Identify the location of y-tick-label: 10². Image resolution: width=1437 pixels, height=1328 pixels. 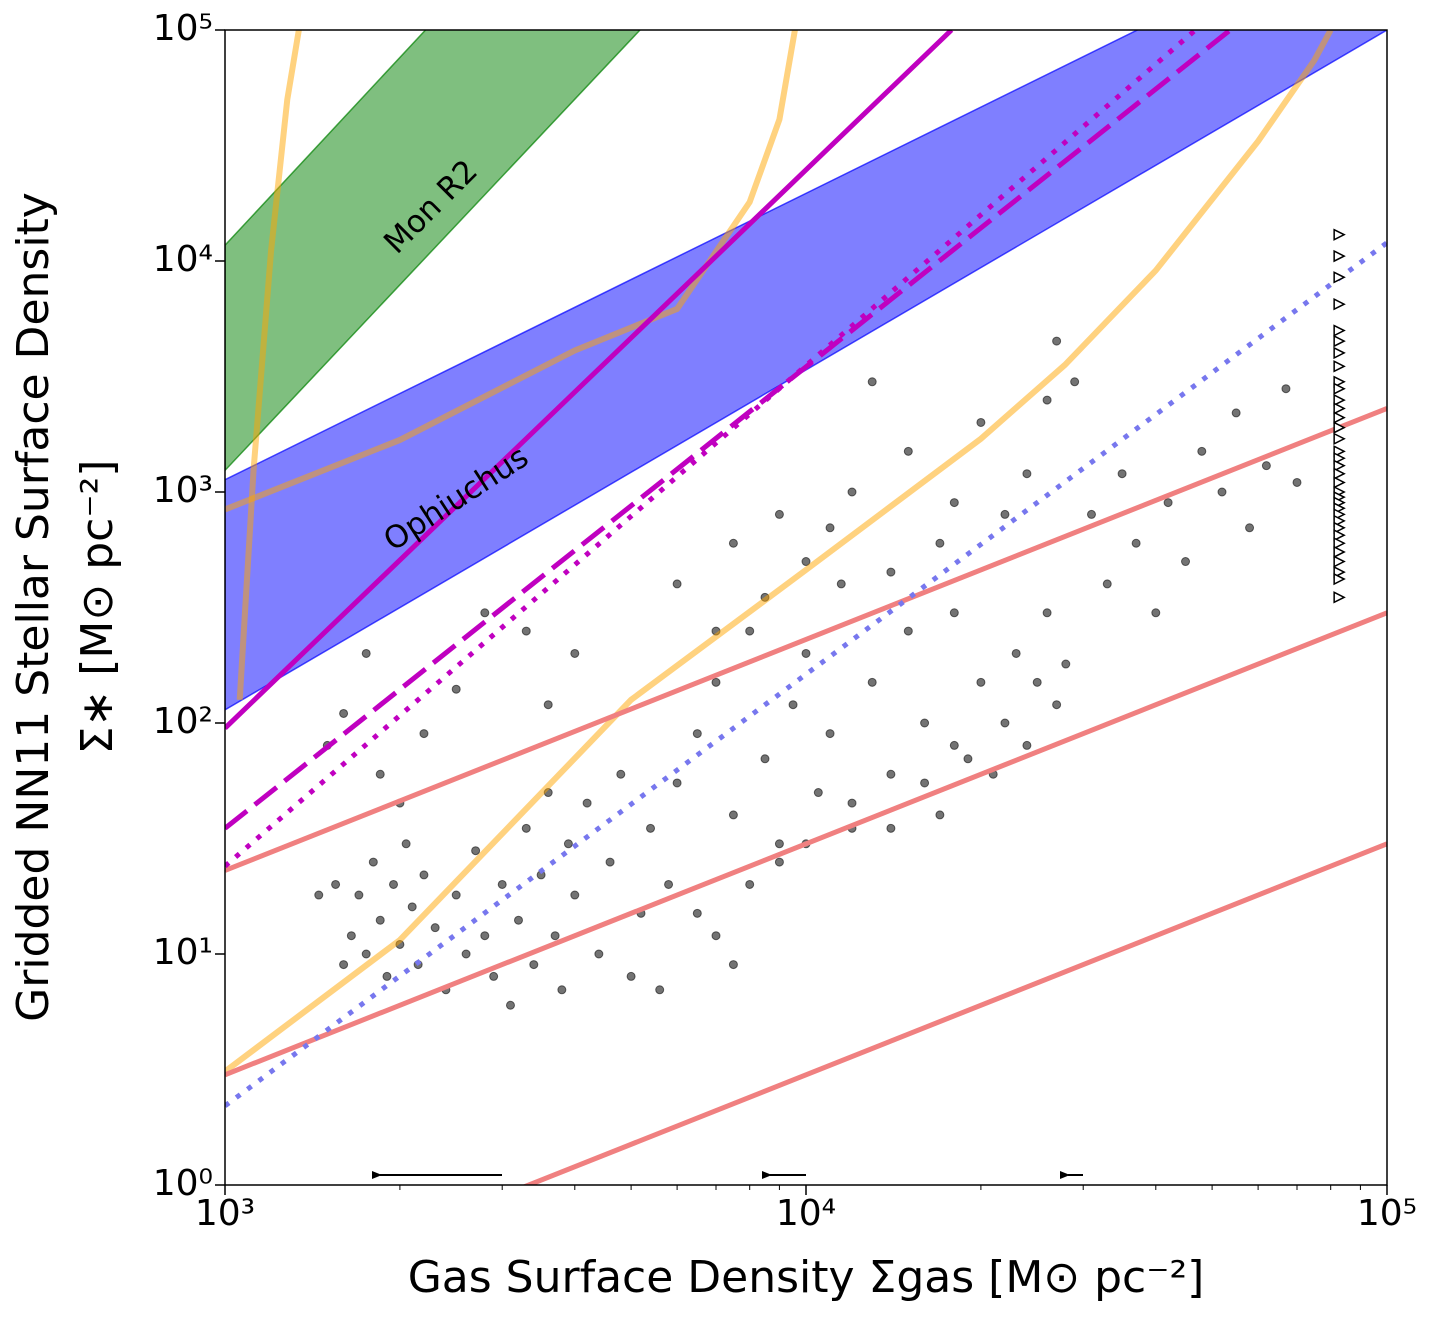
(183, 721).